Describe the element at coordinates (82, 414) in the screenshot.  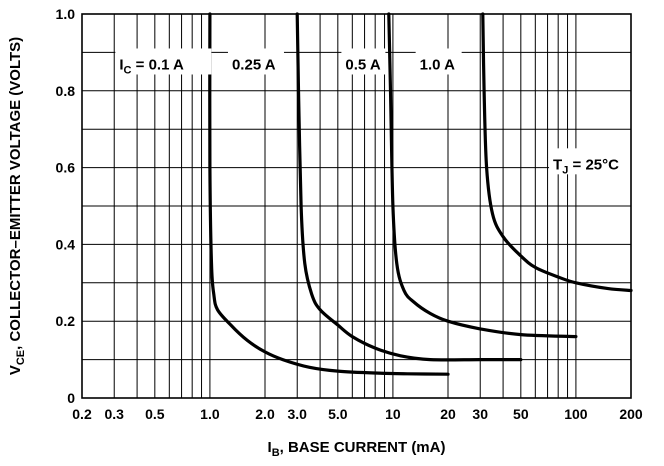
I see `x-tick-label: 0.2` at that location.